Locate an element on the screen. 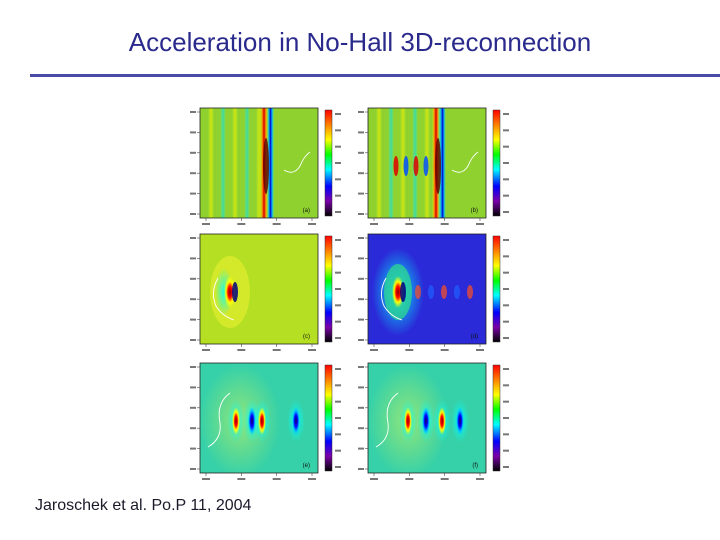  title-divider is located at coordinates (375, 75).